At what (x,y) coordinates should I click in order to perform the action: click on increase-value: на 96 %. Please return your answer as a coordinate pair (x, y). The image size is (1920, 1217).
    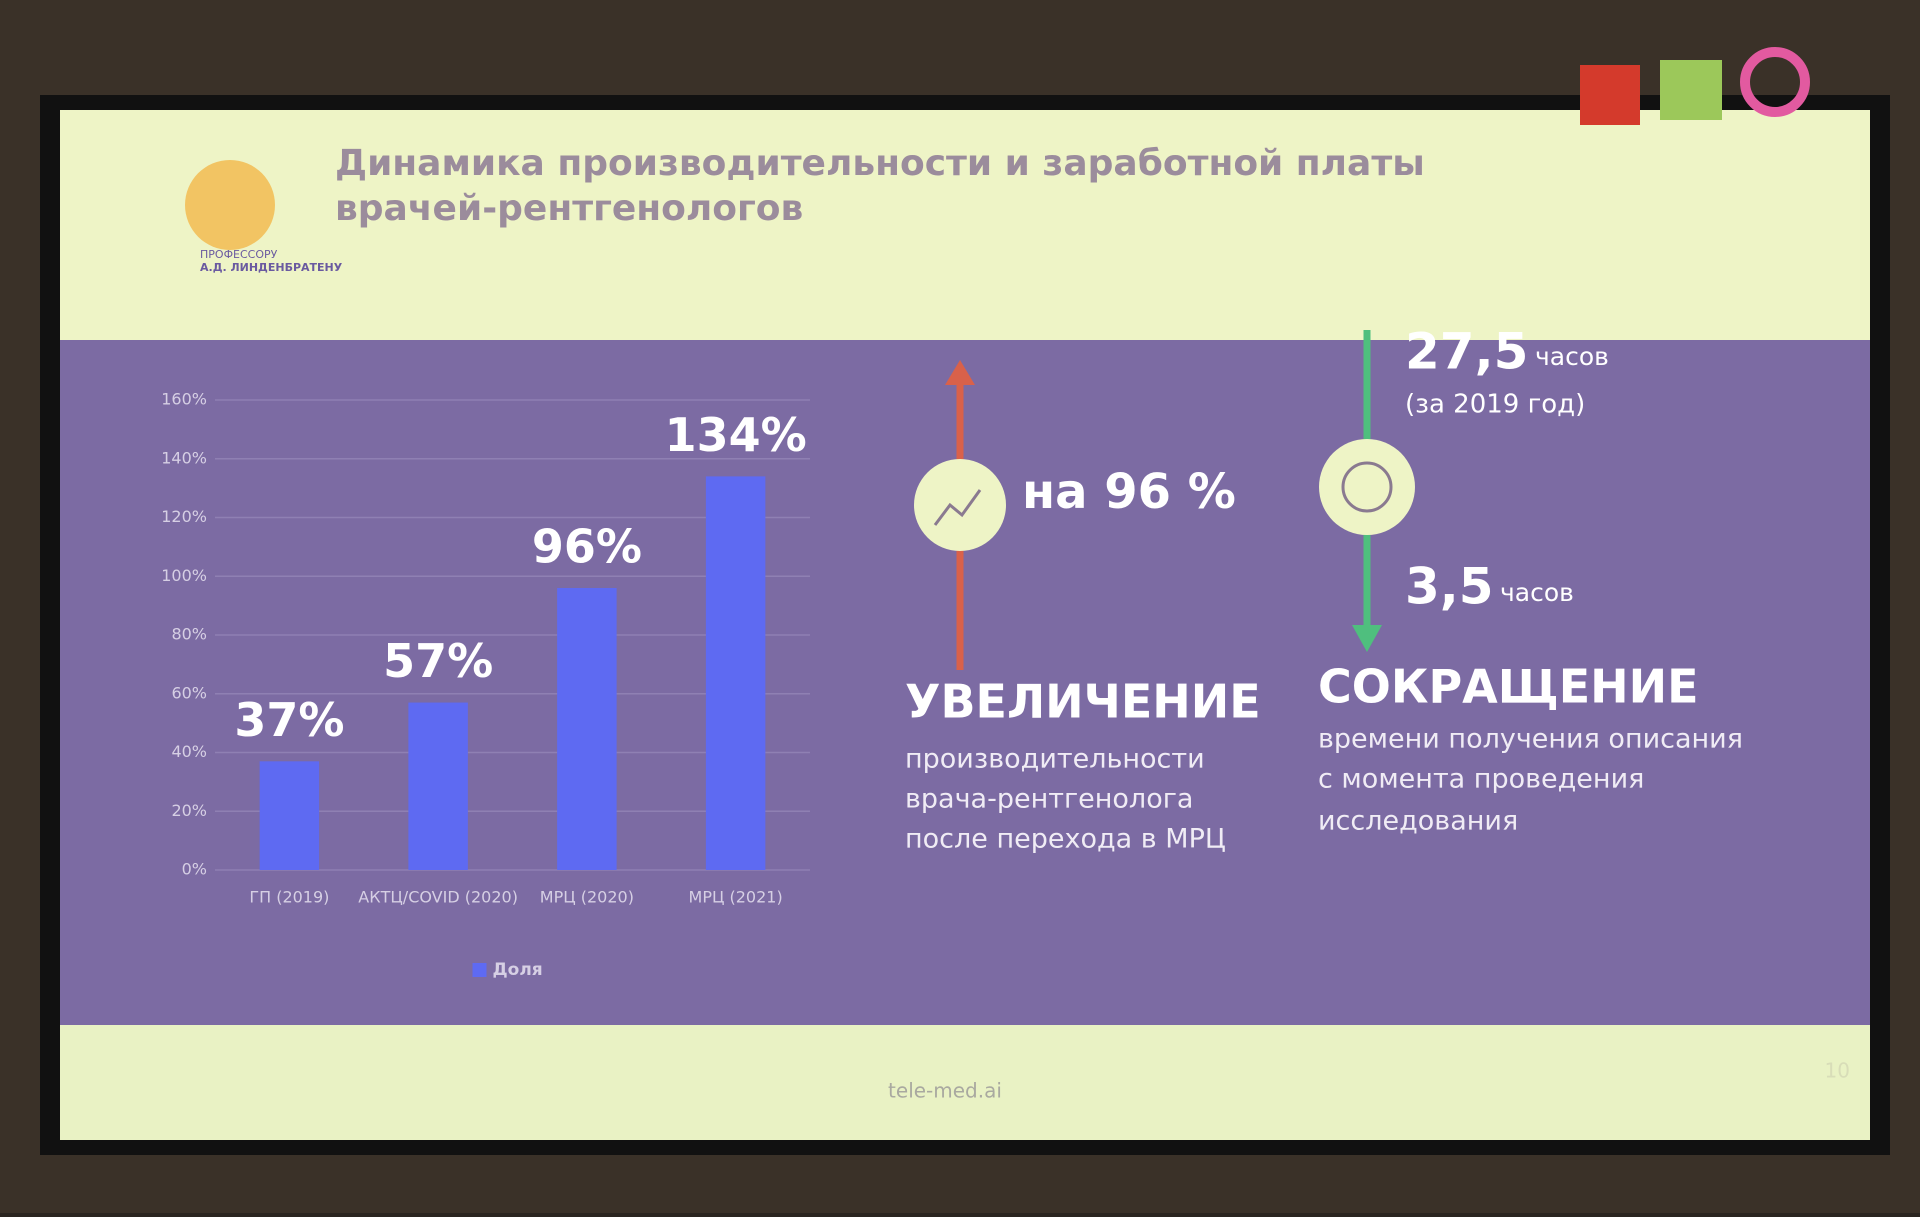
    Looking at the image, I should click on (1129, 492).